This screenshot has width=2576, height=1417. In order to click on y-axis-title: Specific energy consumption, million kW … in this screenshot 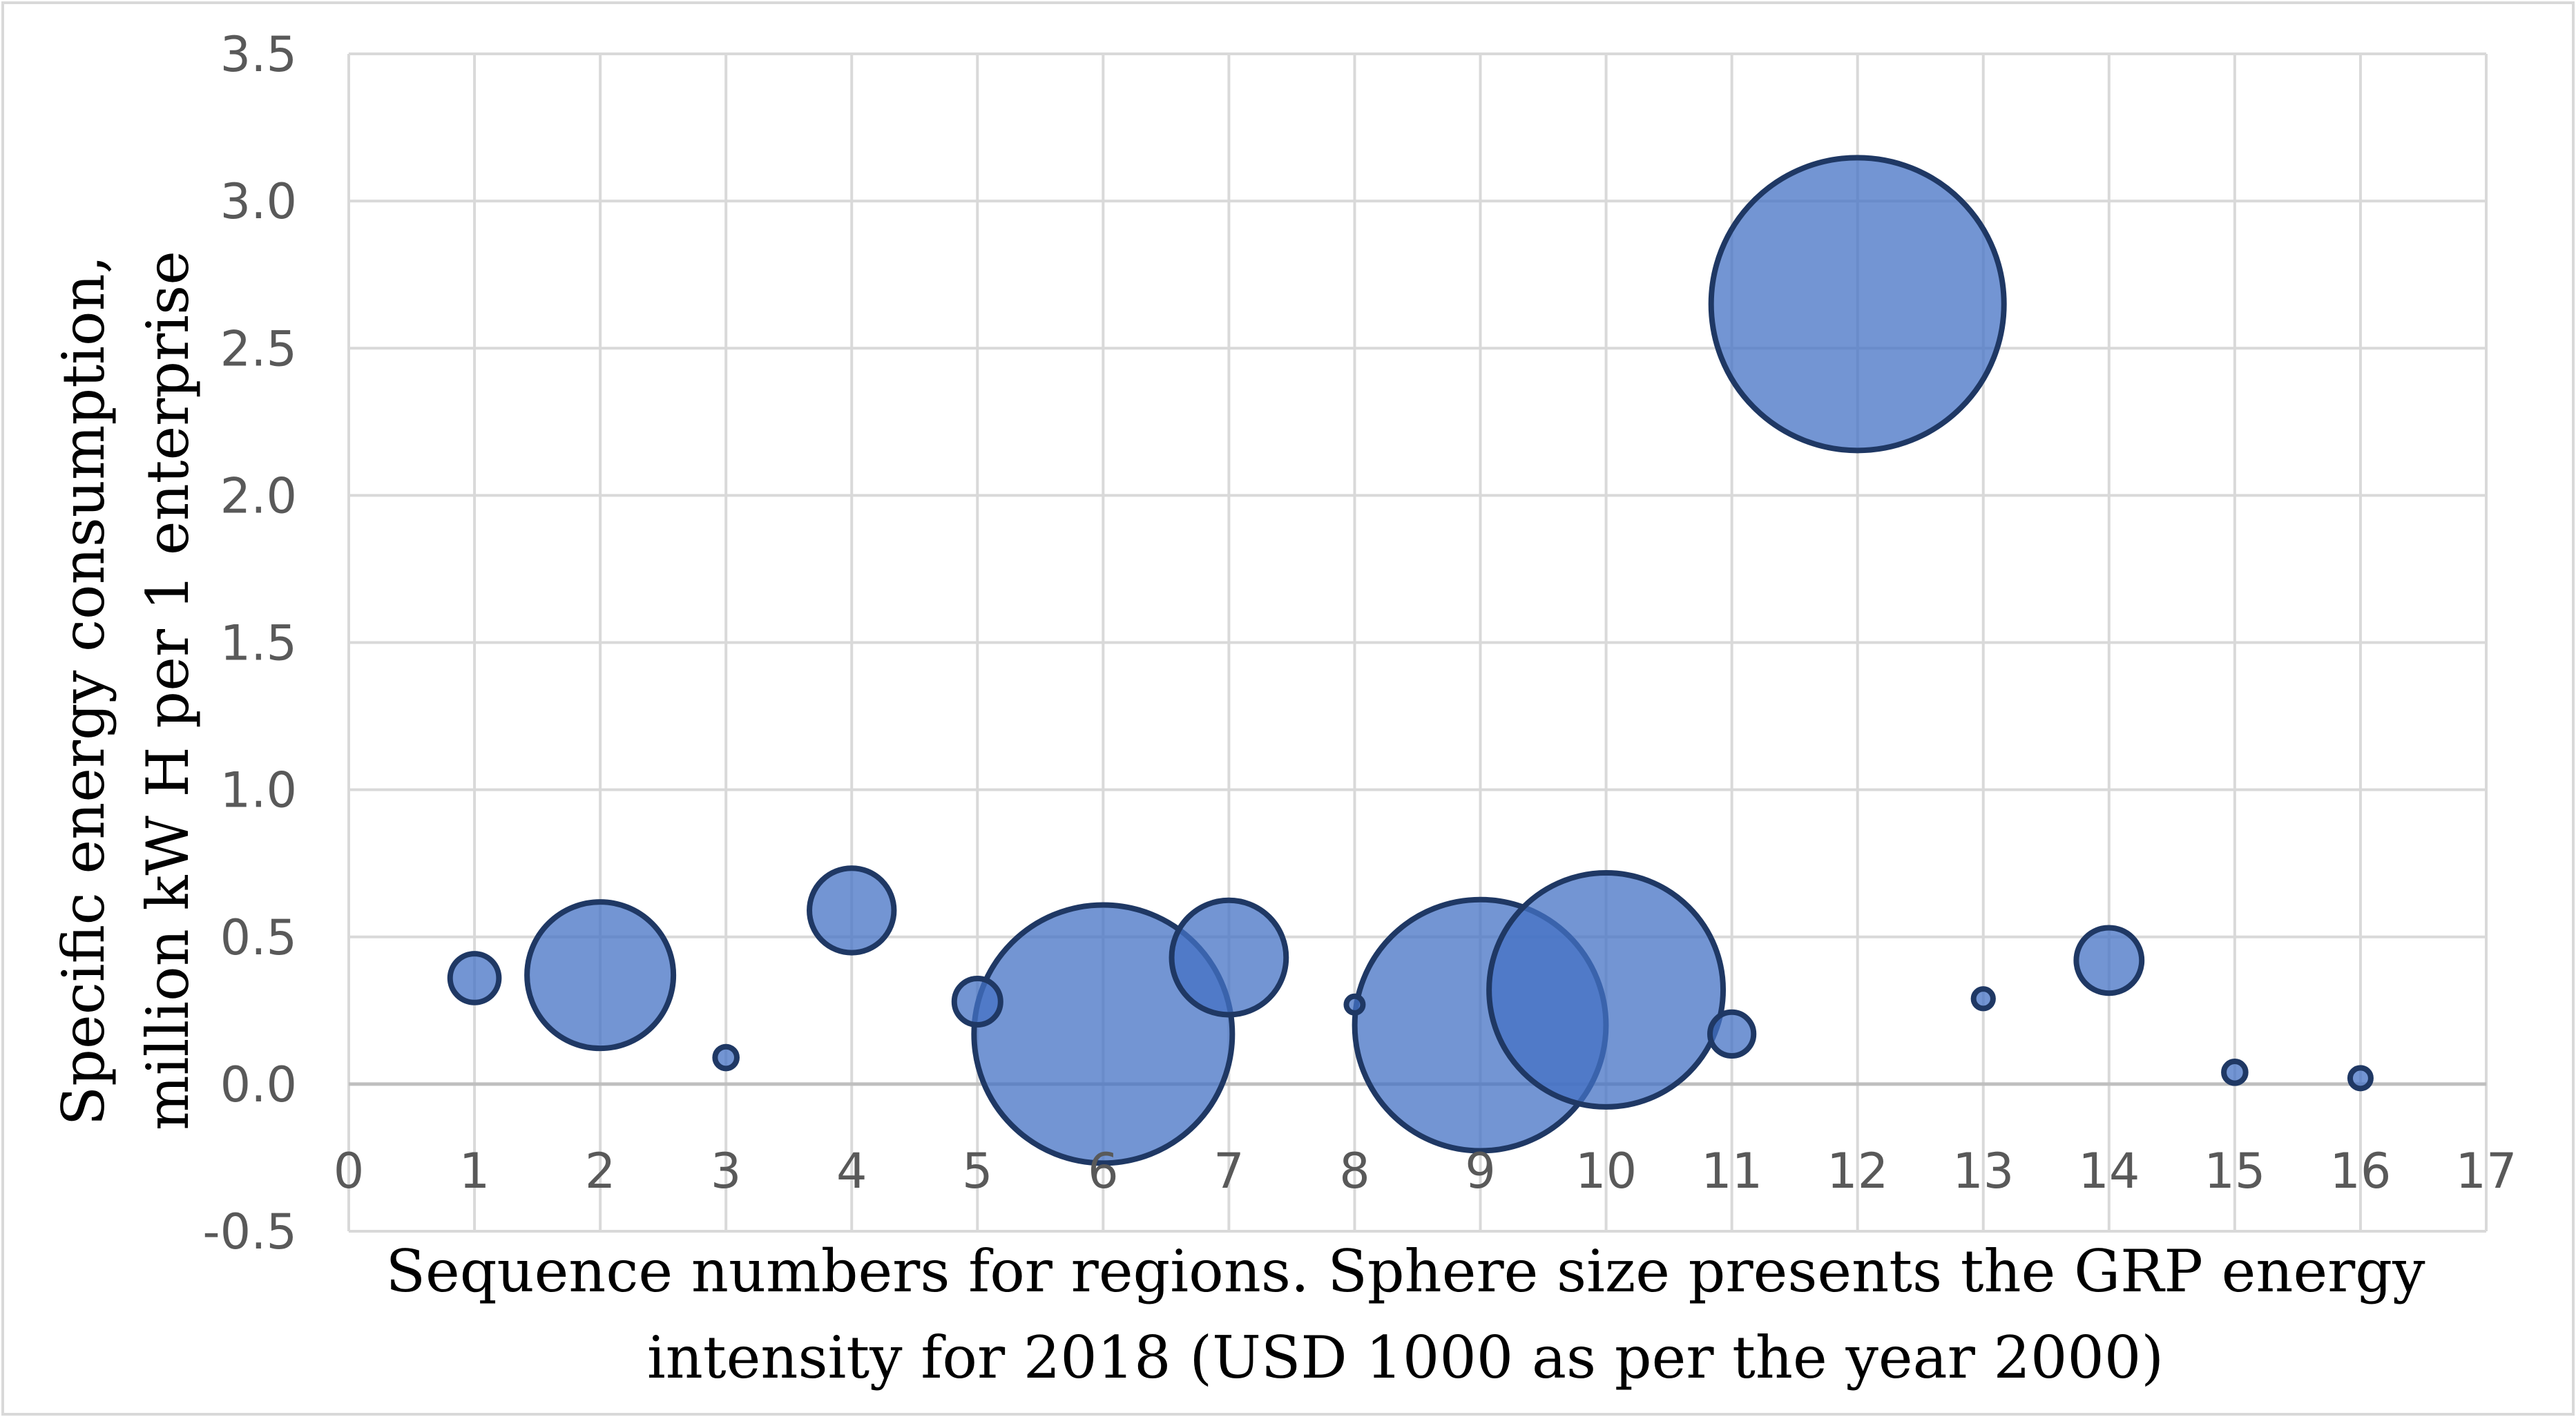, I will do `click(126, 690)`.